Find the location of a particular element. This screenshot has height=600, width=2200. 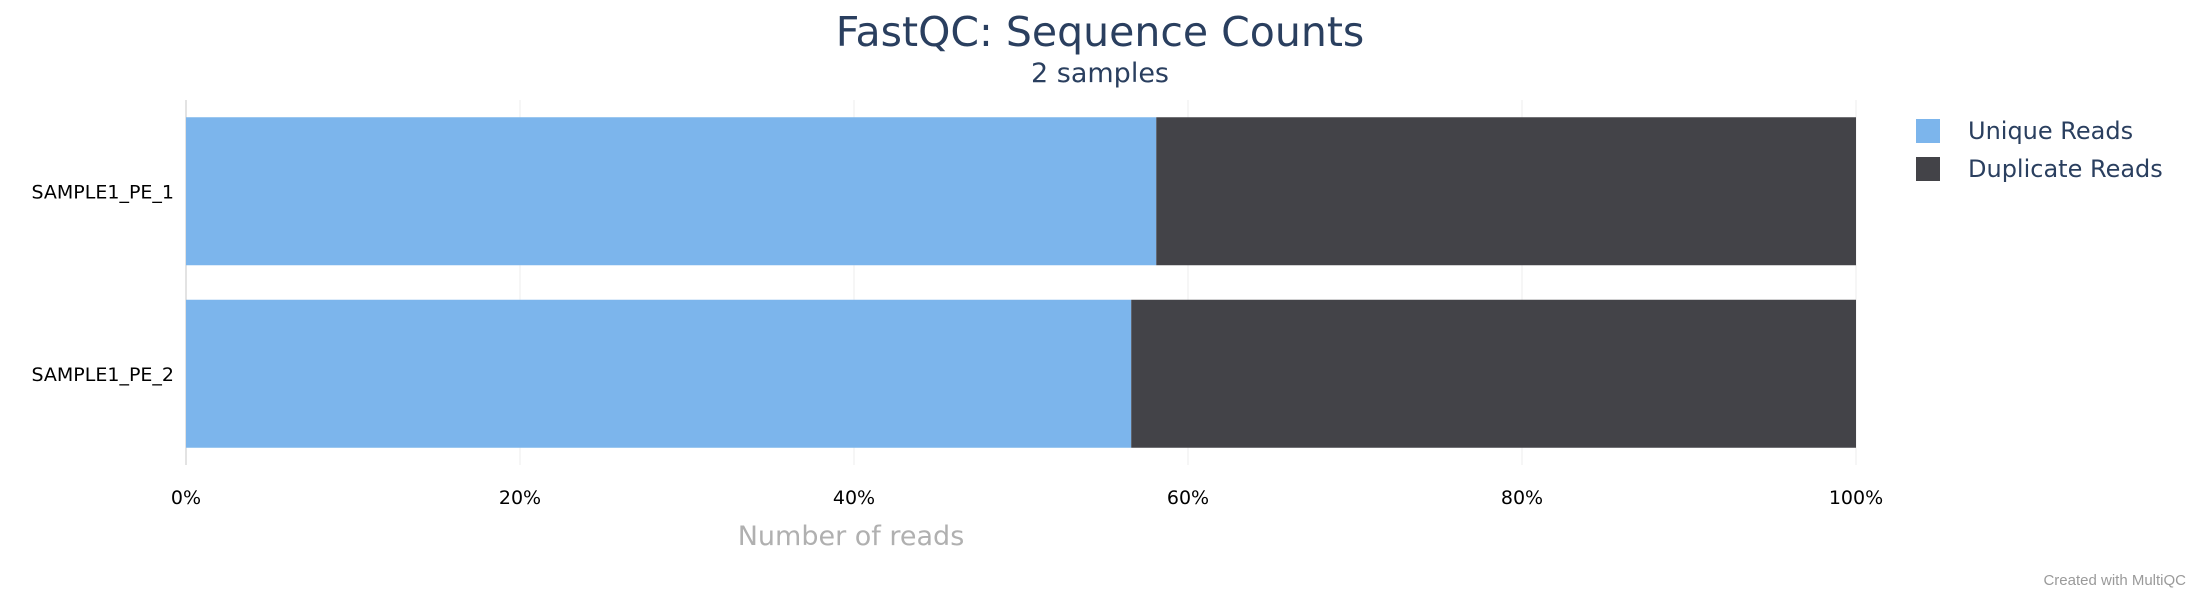

legend-item-unique-reads: Unique Reads is located at coordinates (2039, 131).